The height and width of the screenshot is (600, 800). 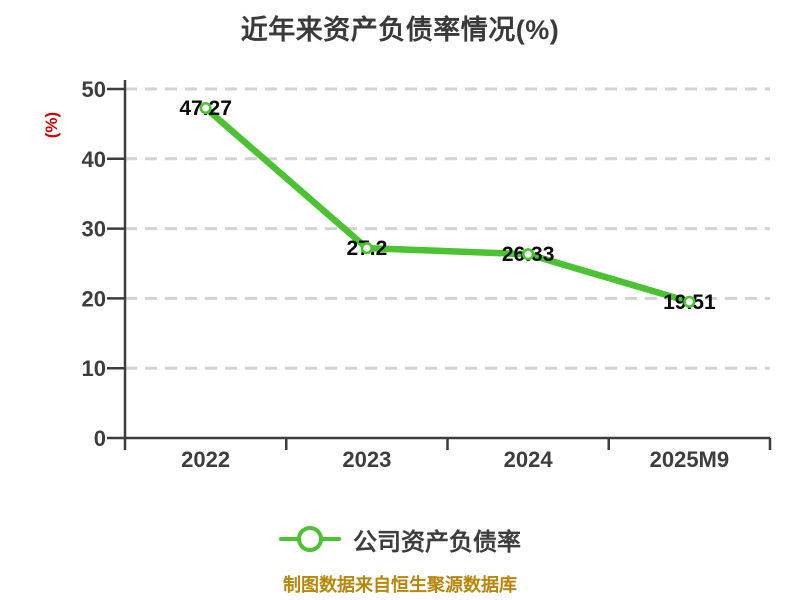 I want to click on x-tick-label: 2024, so click(x=529, y=459).